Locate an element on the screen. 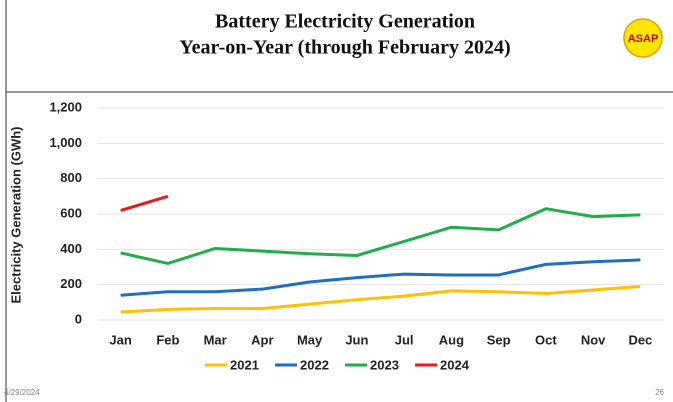 The height and width of the screenshot is (402, 673). y-tick-label: 200 is located at coordinates (71, 283).